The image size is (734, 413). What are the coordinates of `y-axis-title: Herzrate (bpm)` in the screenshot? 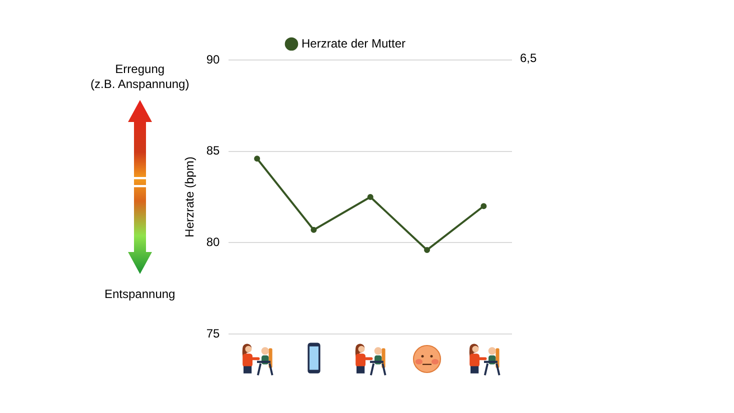 It's located at (189, 197).